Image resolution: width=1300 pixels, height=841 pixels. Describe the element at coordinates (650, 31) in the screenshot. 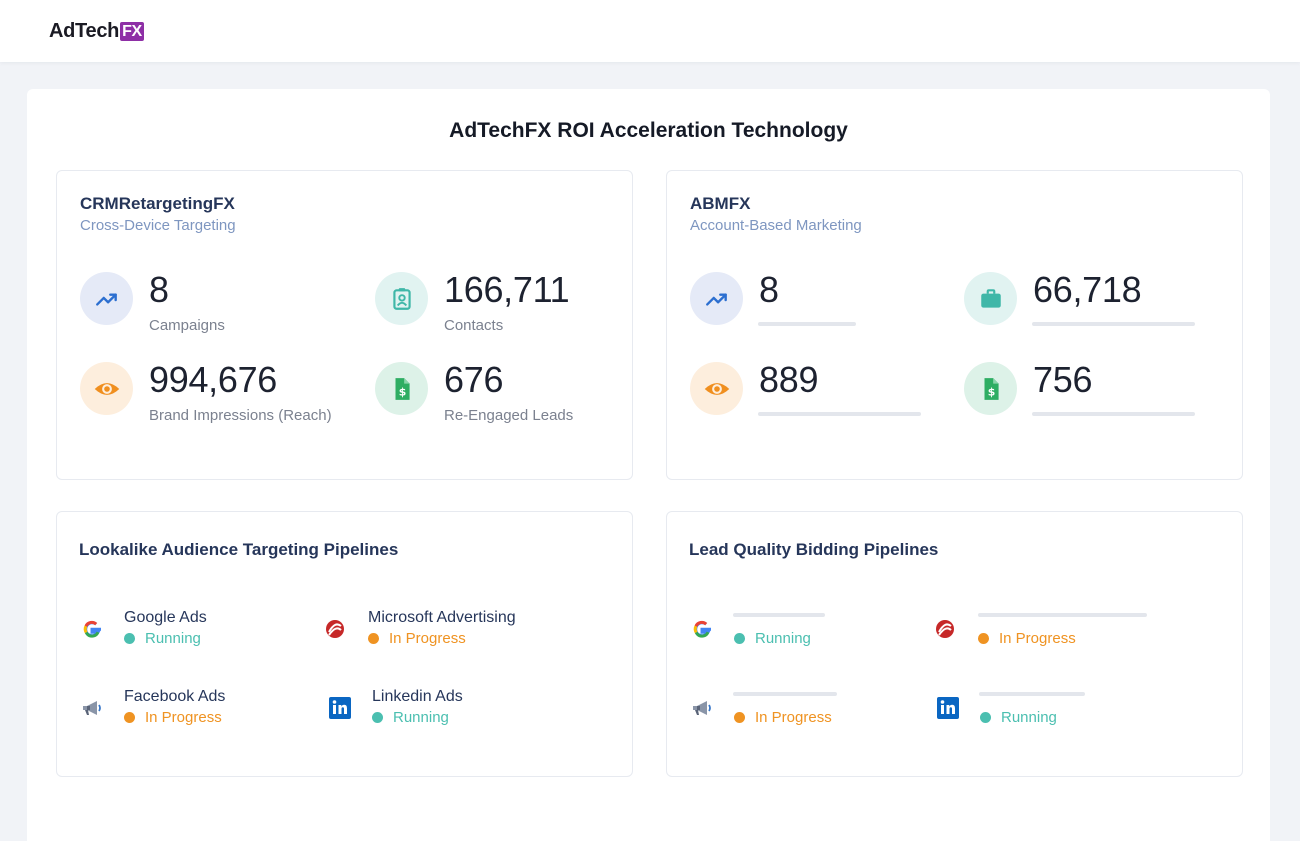

I see `top-bar: AdTech FX` at that location.